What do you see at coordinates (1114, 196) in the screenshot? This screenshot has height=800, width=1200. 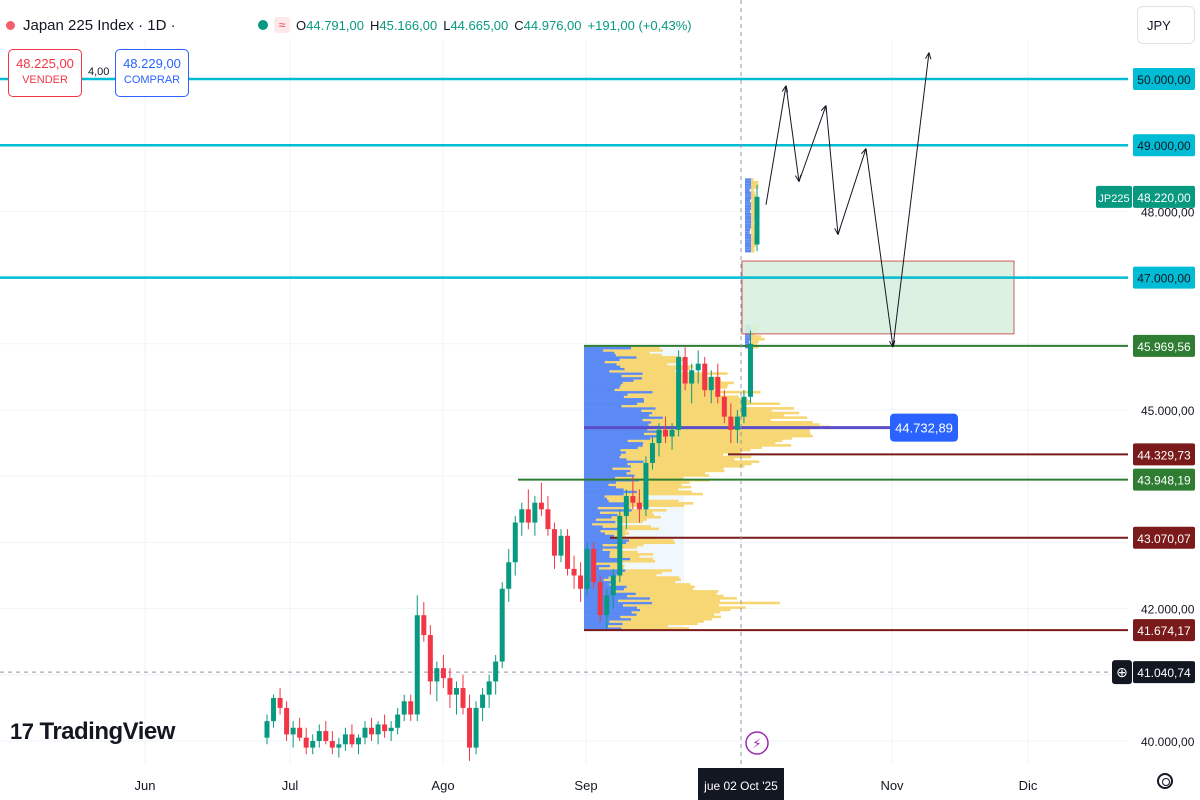 I see `symbol-tag-bg` at bounding box center [1114, 196].